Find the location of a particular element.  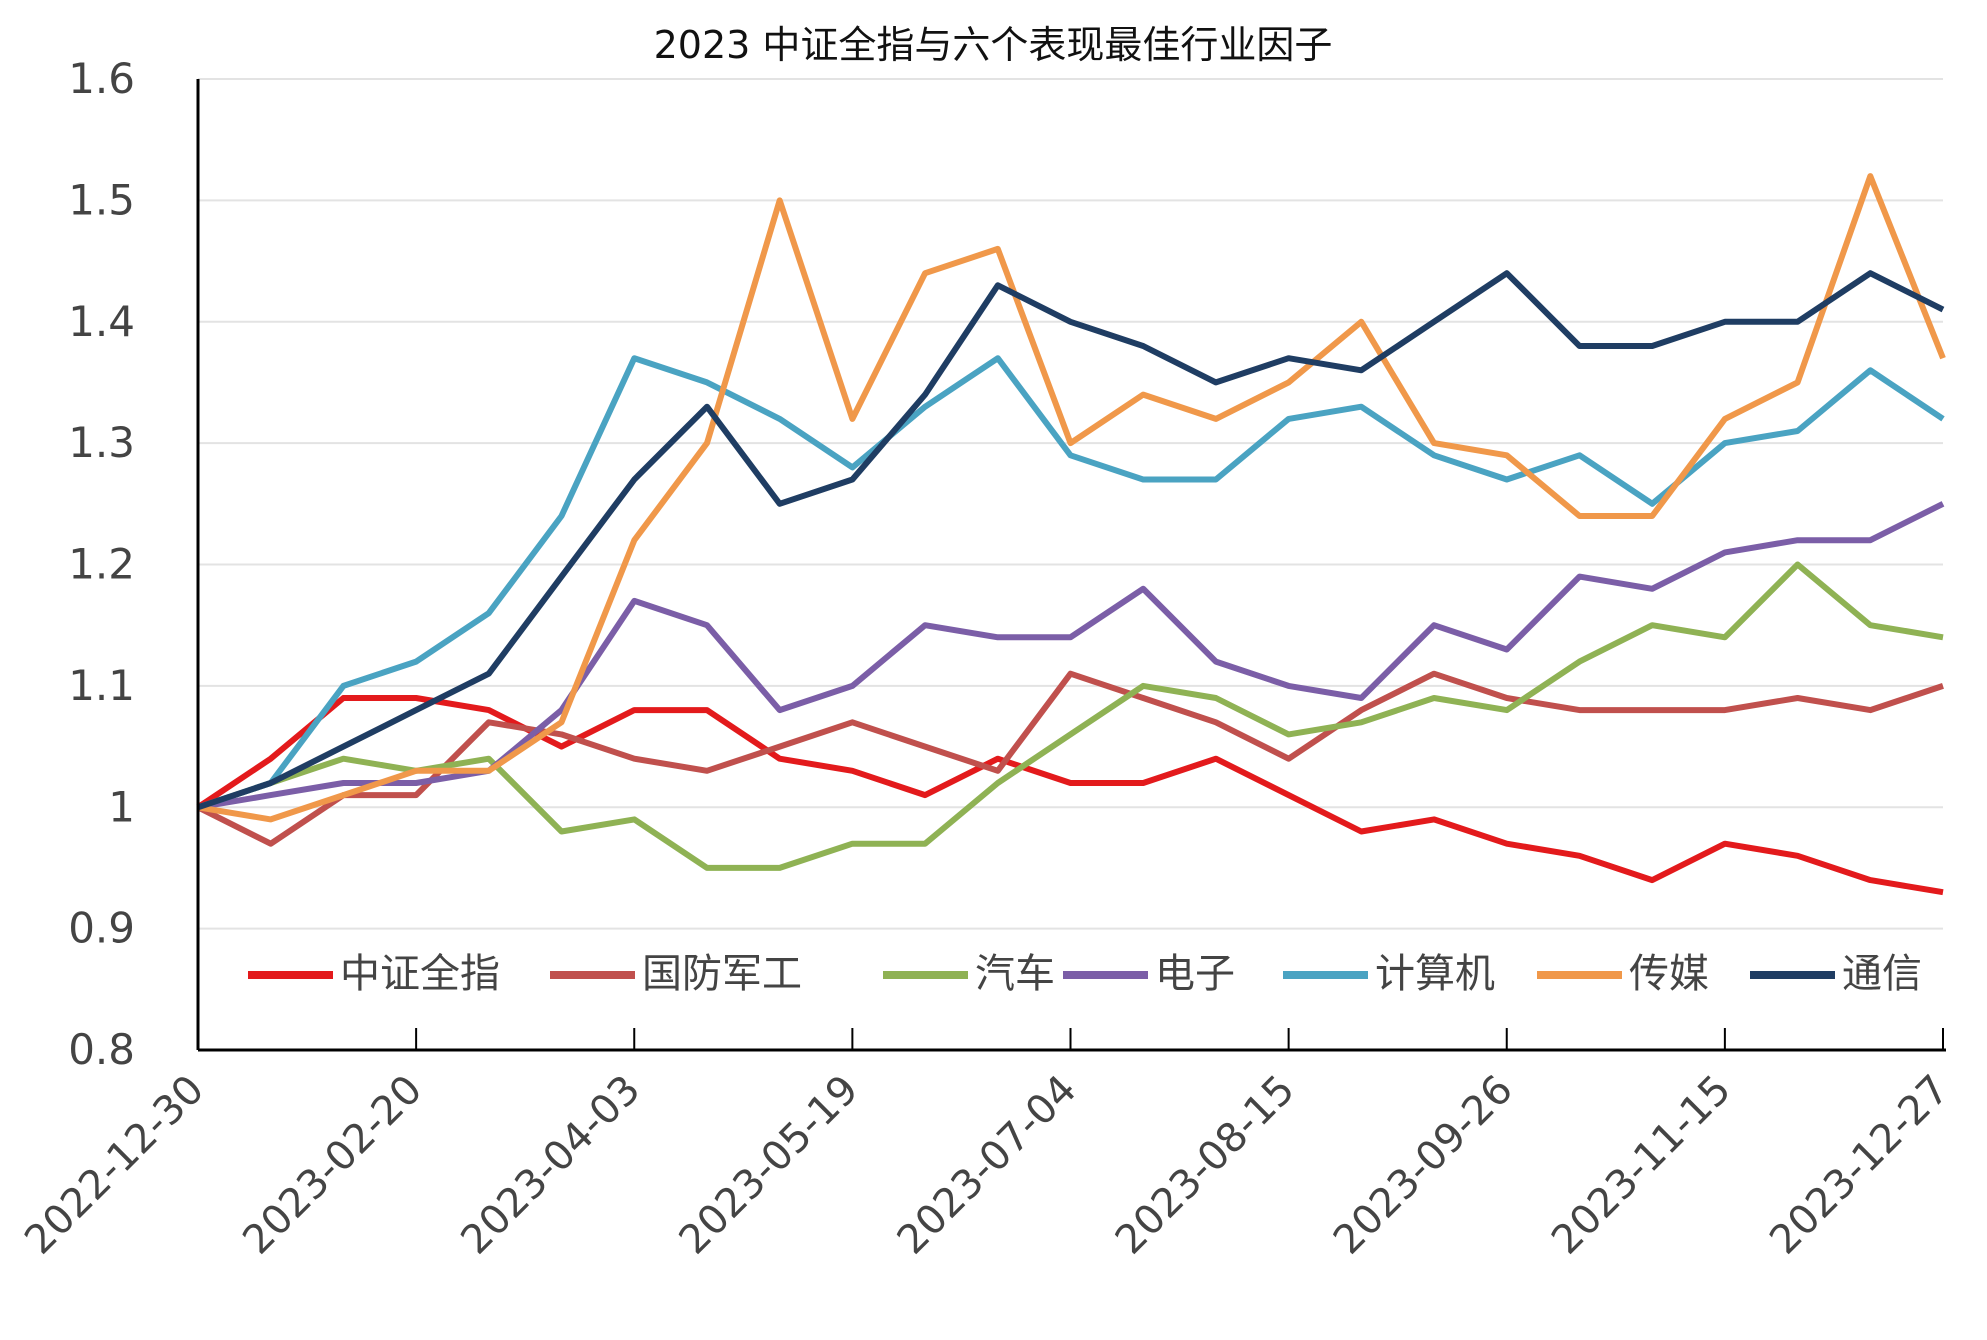

y-tick-label: 1.1 is located at coordinates (101, 685).